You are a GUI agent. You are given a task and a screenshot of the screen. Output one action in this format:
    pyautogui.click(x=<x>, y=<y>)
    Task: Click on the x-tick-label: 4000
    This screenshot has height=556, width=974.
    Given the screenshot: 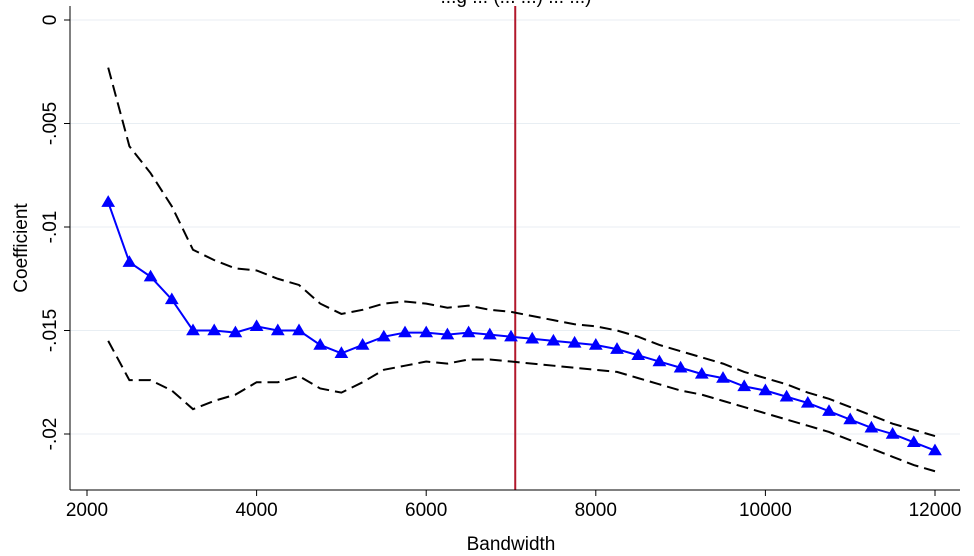 What is the action you would take?
    pyautogui.click(x=256, y=510)
    